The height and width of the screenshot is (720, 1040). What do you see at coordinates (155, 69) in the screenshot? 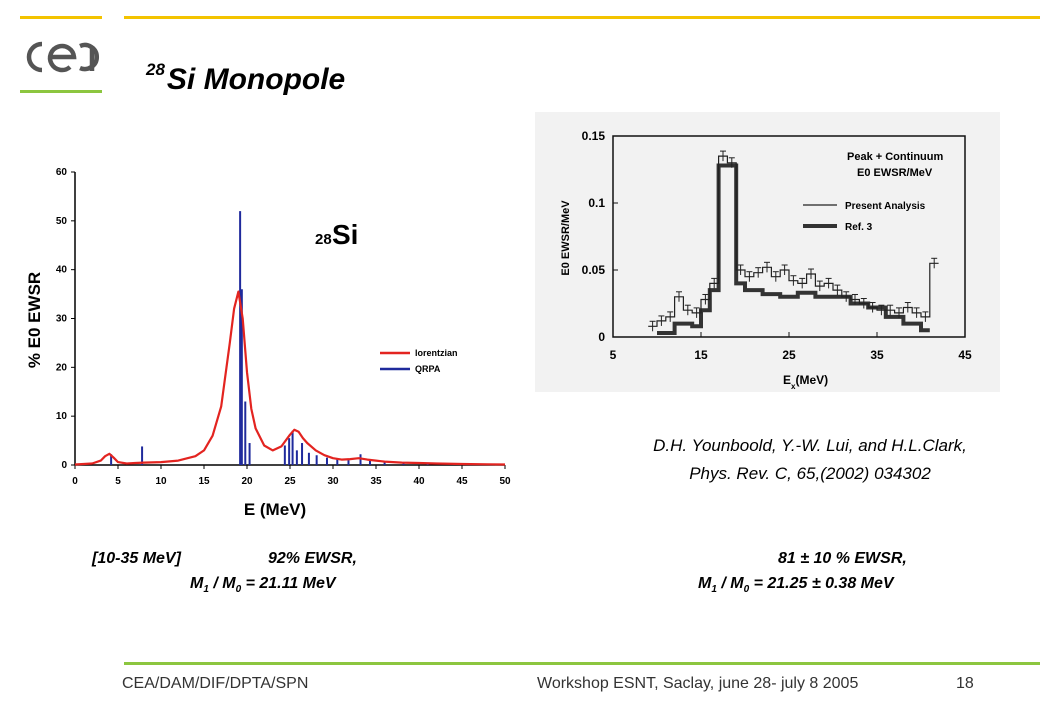
I see `title-superscript: 28` at bounding box center [155, 69].